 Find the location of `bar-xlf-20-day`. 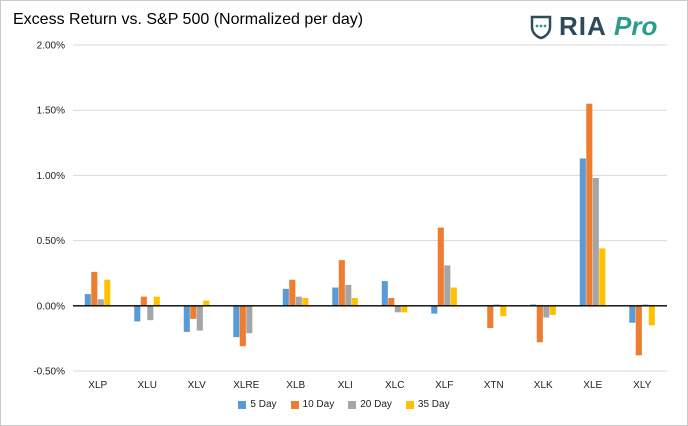

bar-xlf-20-day is located at coordinates (447, 285).